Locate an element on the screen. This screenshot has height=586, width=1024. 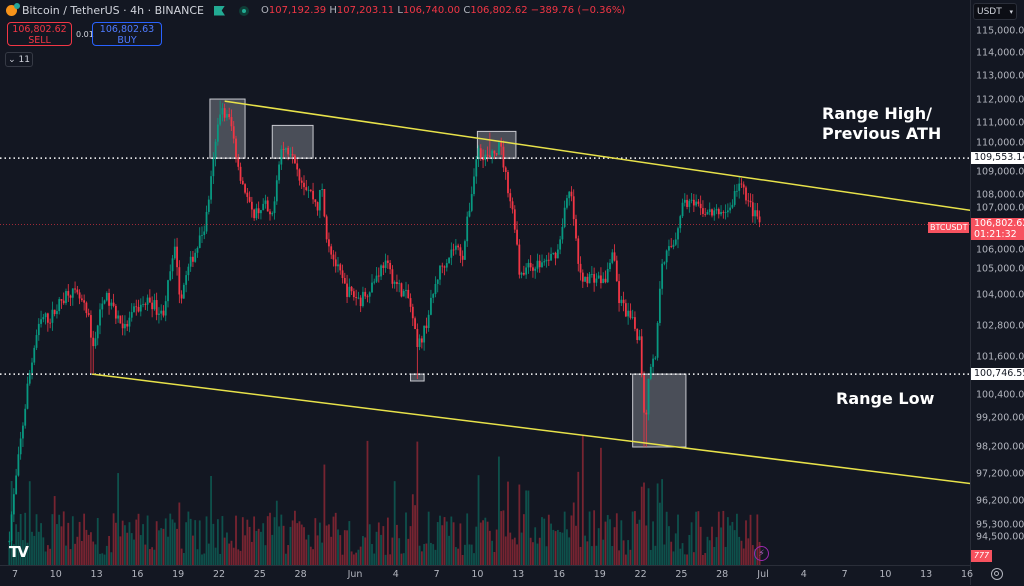
bar-countdown: 01:21:32 is located at coordinates (995, 234).